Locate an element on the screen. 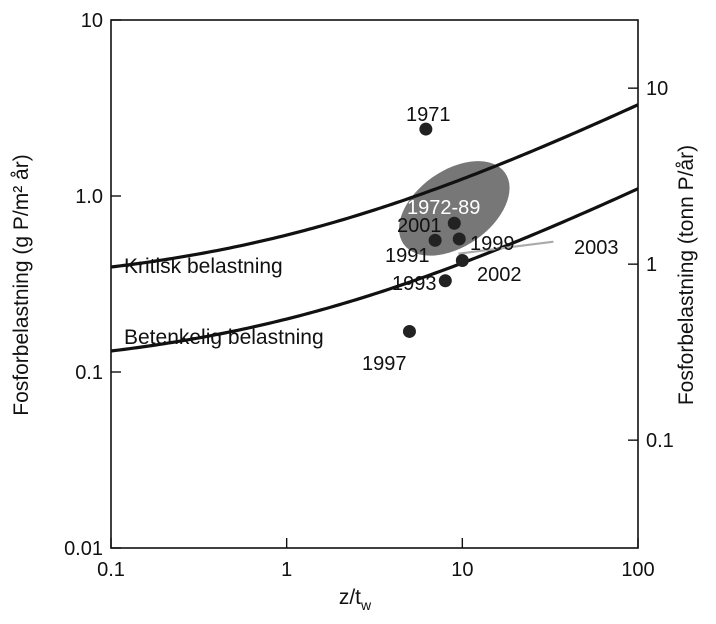 Image resolution: width=716 pixels, height=624 pixels. left-y-tick-label-0.01: 0.01 is located at coordinates (83, 549).